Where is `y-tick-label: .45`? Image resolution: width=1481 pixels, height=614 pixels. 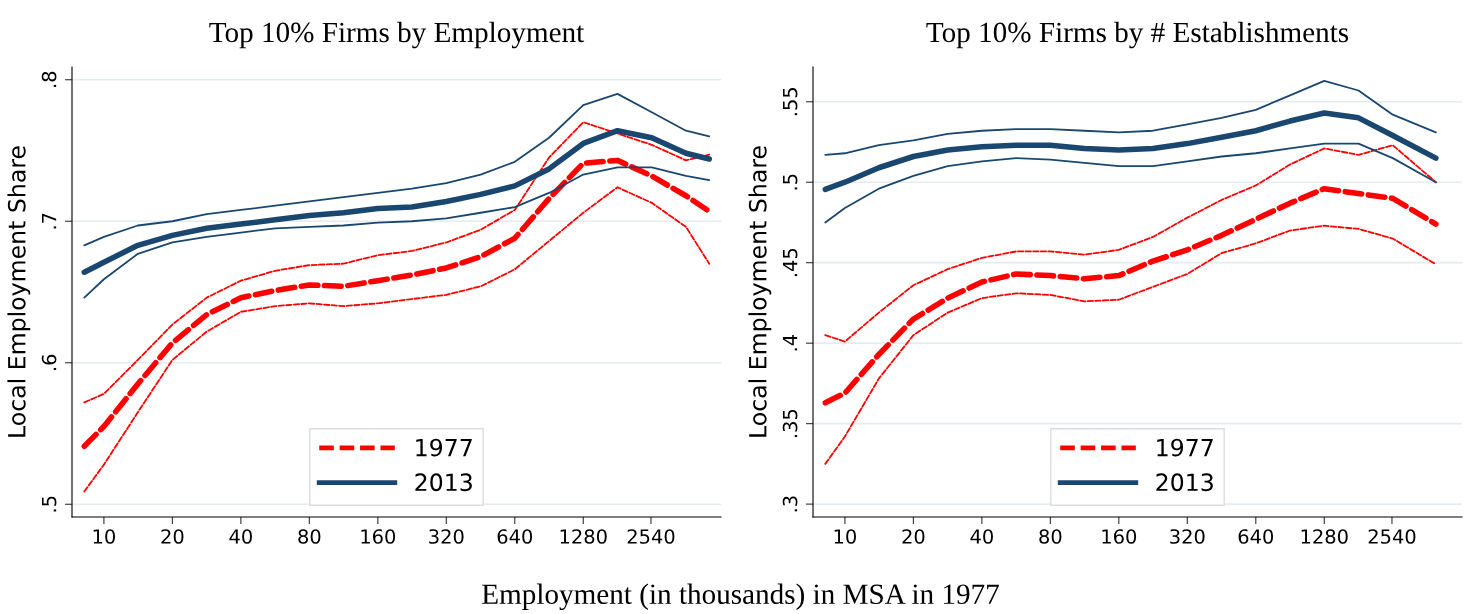
y-tick-label: .45 is located at coordinates (790, 262).